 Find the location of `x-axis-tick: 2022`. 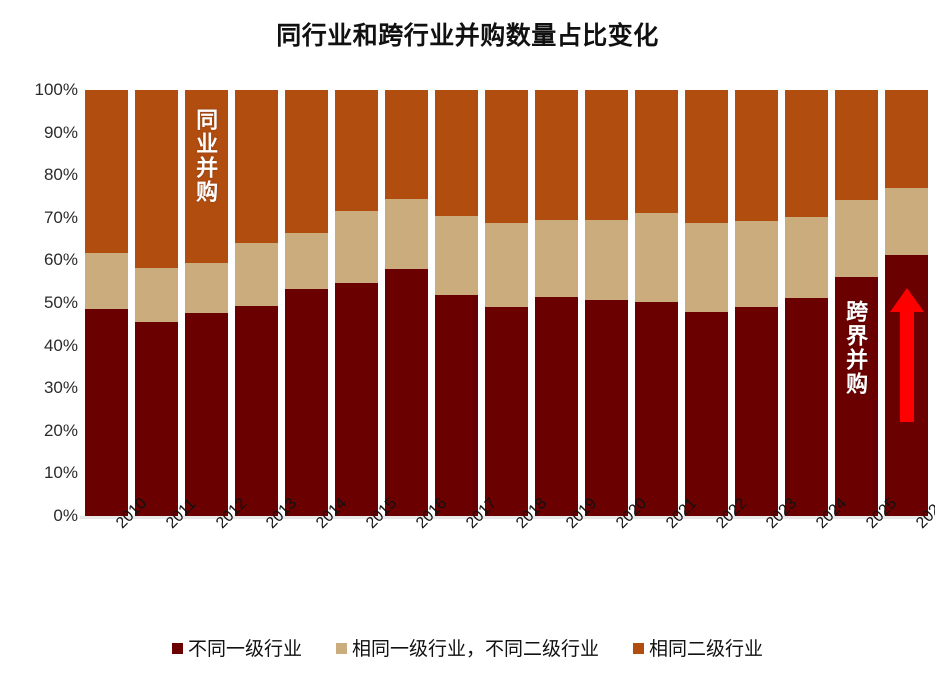

x-axis-tick: 2022 is located at coordinates (731, 514).